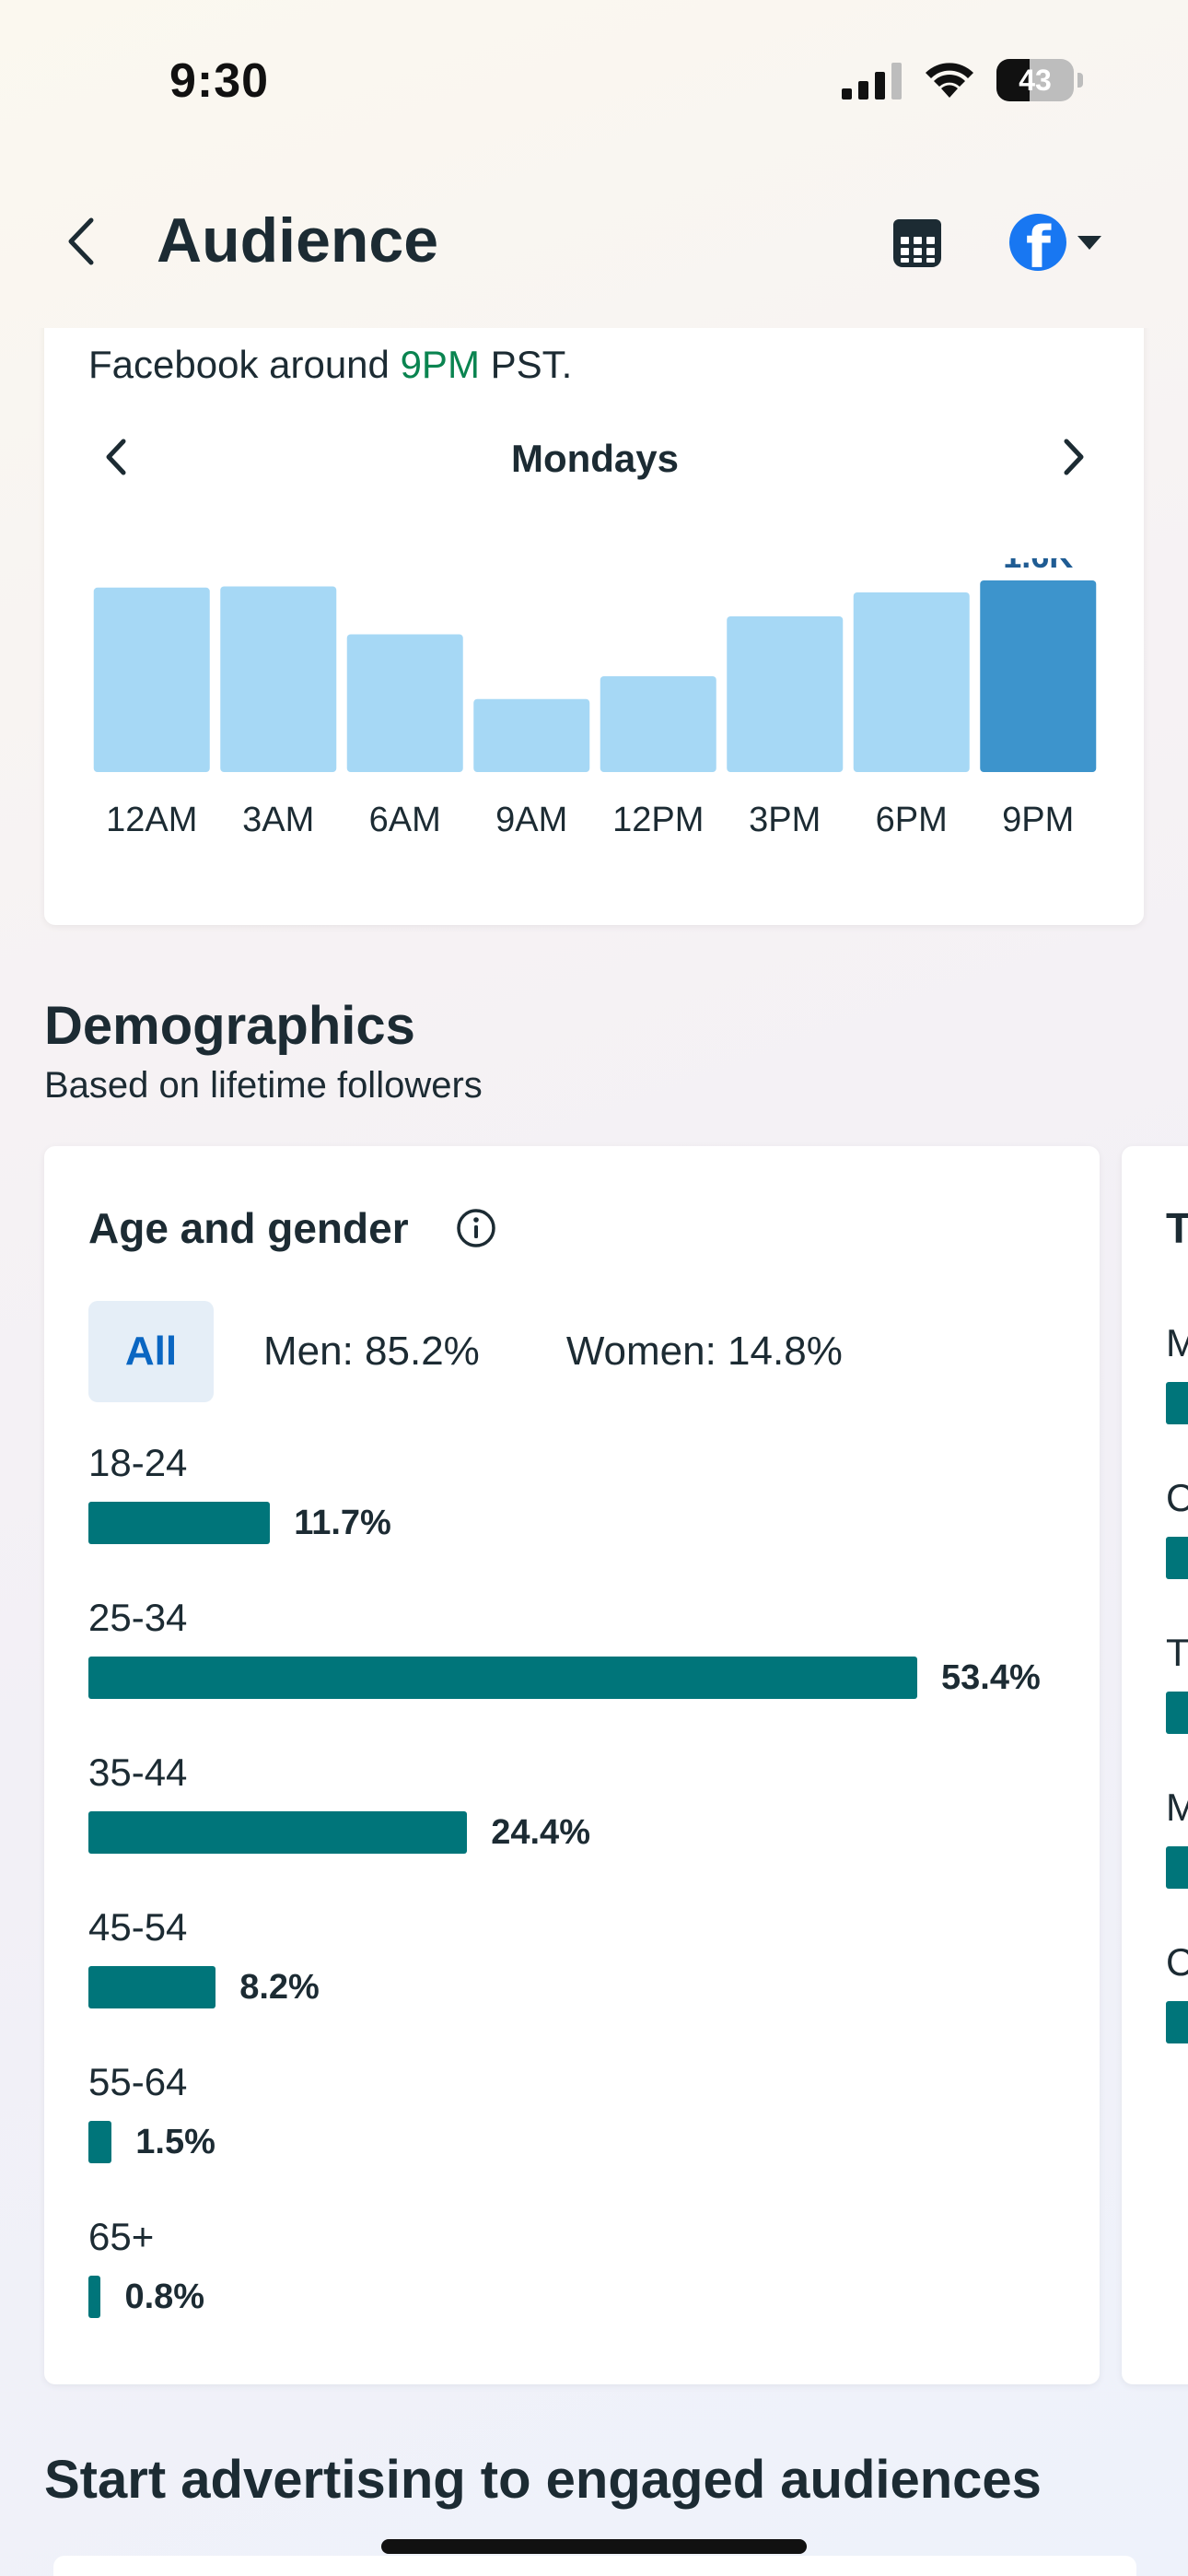 The width and height of the screenshot is (1188, 2576). Describe the element at coordinates (991, 1677) in the screenshot. I see `age-percent-label: 53.4%` at that location.